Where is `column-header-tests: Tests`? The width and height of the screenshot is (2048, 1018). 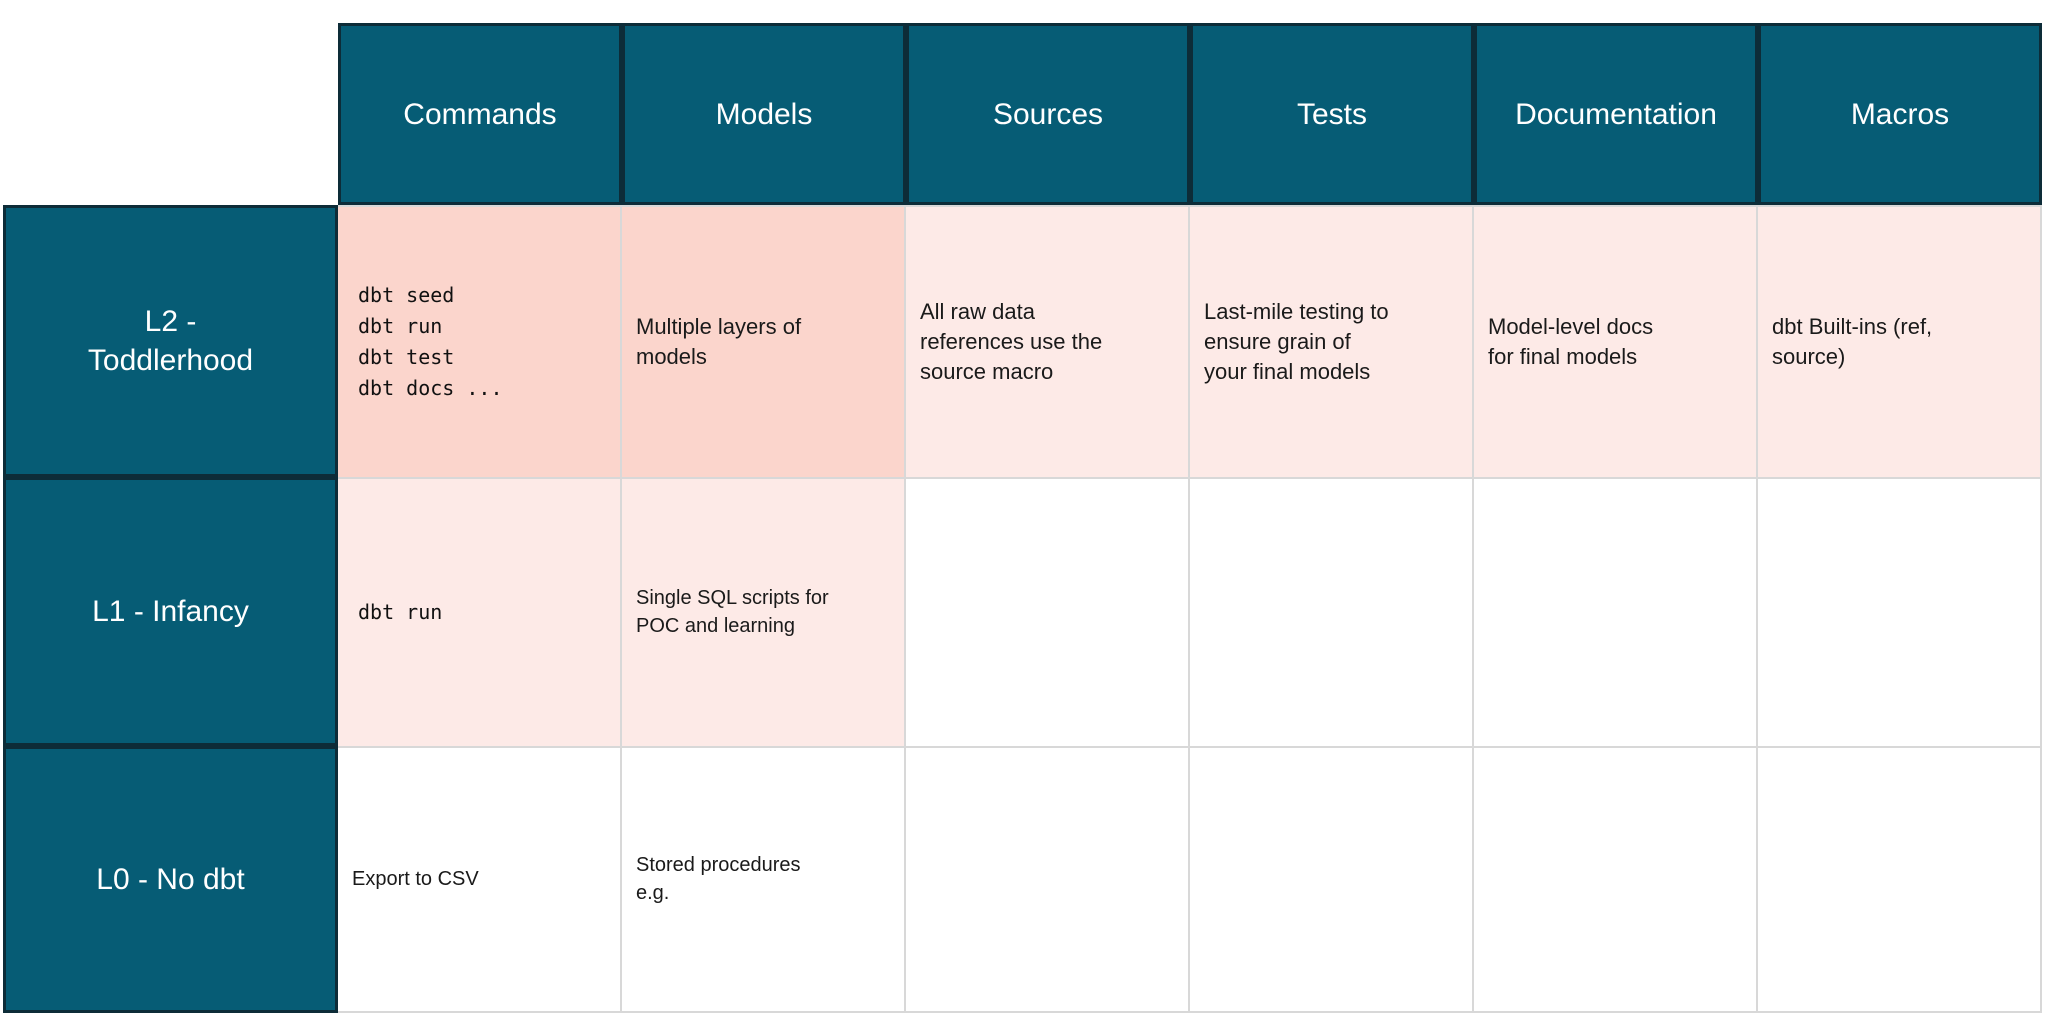 column-header-tests: Tests is located at coordinates (1332, 114).